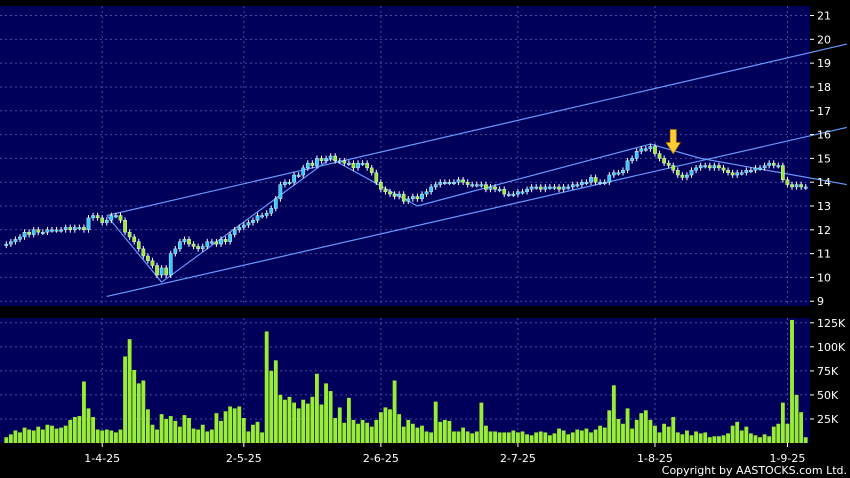  I want to click on price-tick-label: 20, so click(824, 39).